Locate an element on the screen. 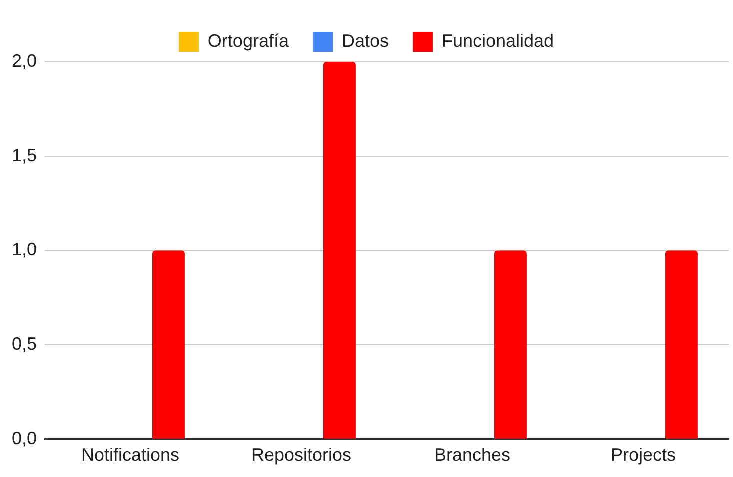  legend-label: Datos is located at coordinates (365, 40).